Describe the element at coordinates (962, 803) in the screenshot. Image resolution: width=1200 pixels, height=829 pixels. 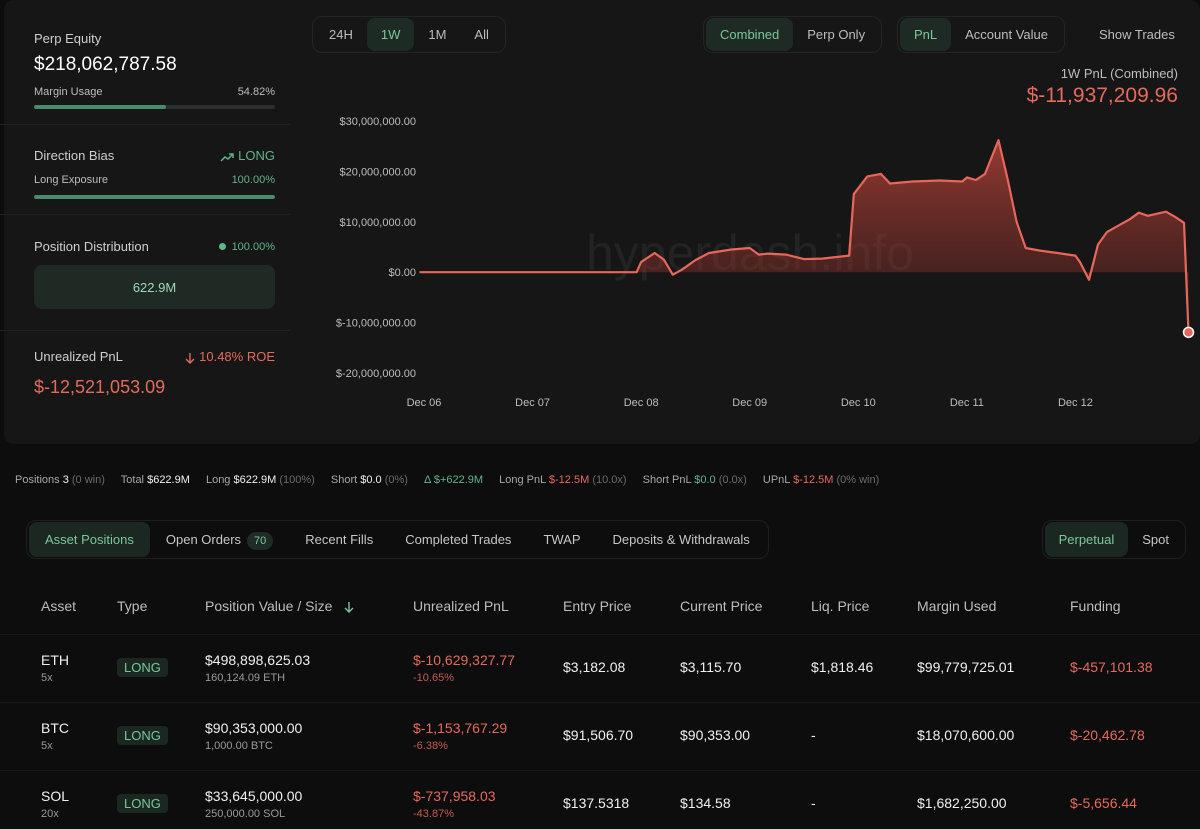
I see `margin-used: $1,682,250.00` at that location.